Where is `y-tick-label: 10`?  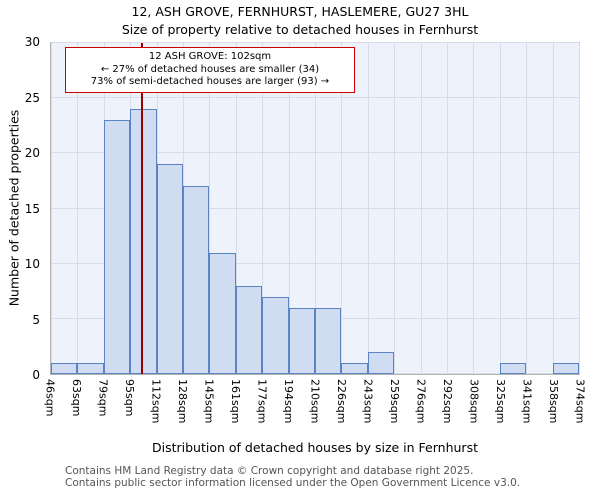 y-tick-label: 10 is located at coordinates (32, 264).